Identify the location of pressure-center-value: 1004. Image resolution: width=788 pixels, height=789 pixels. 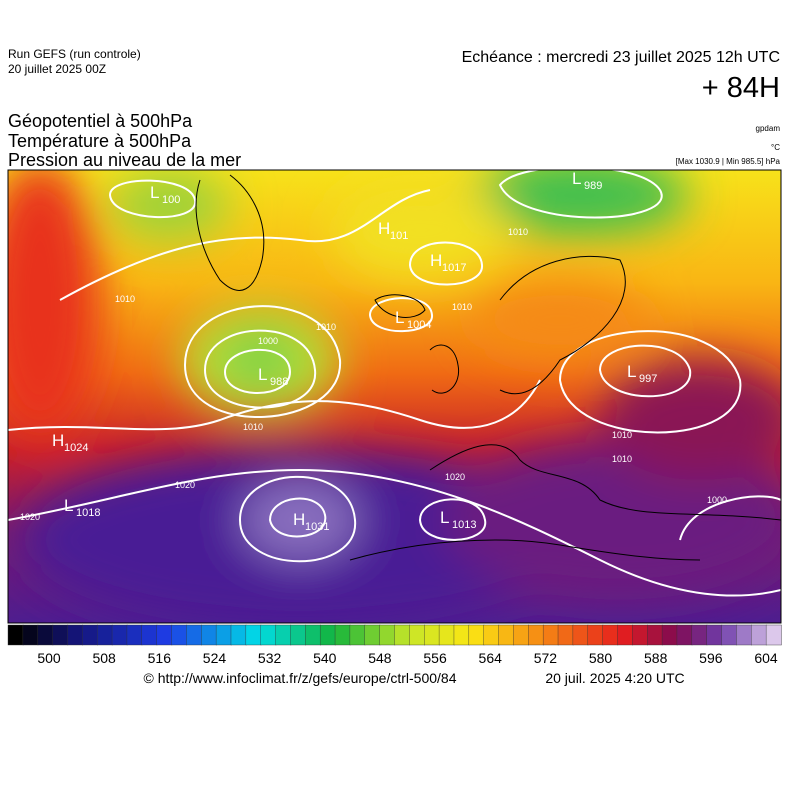
(419, 325).